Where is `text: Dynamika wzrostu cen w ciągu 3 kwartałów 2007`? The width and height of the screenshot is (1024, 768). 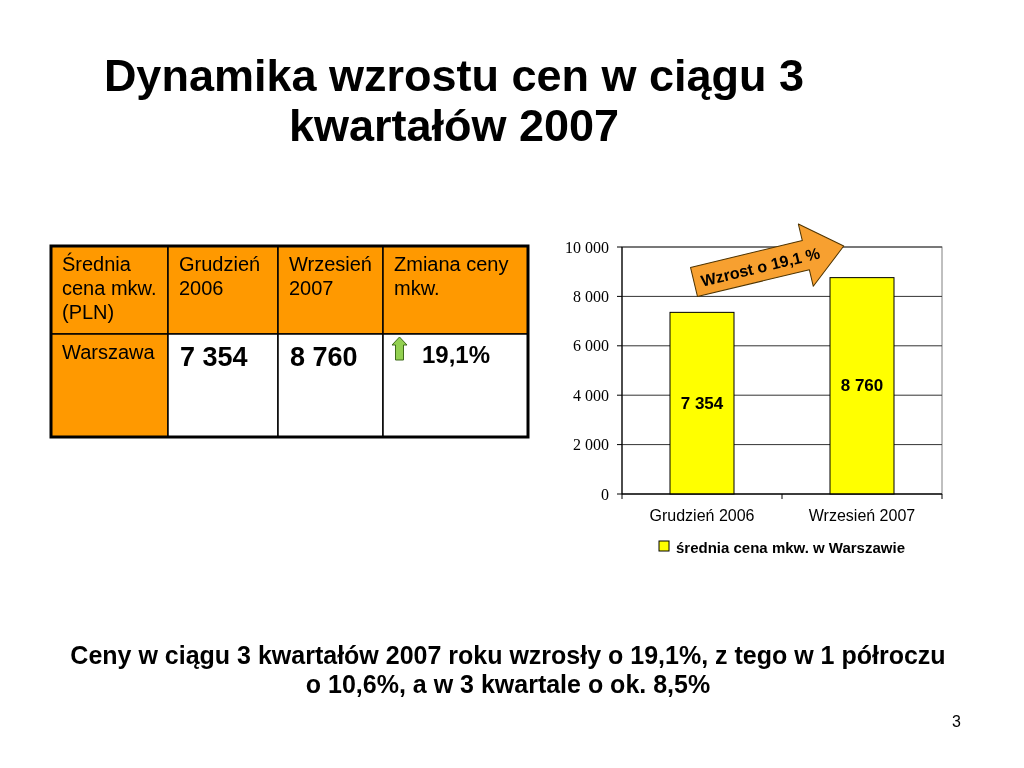 text: Dynamika wzrostu cen w ciągu 3 kwartałów 2007 is located at coordinates (454, 100).